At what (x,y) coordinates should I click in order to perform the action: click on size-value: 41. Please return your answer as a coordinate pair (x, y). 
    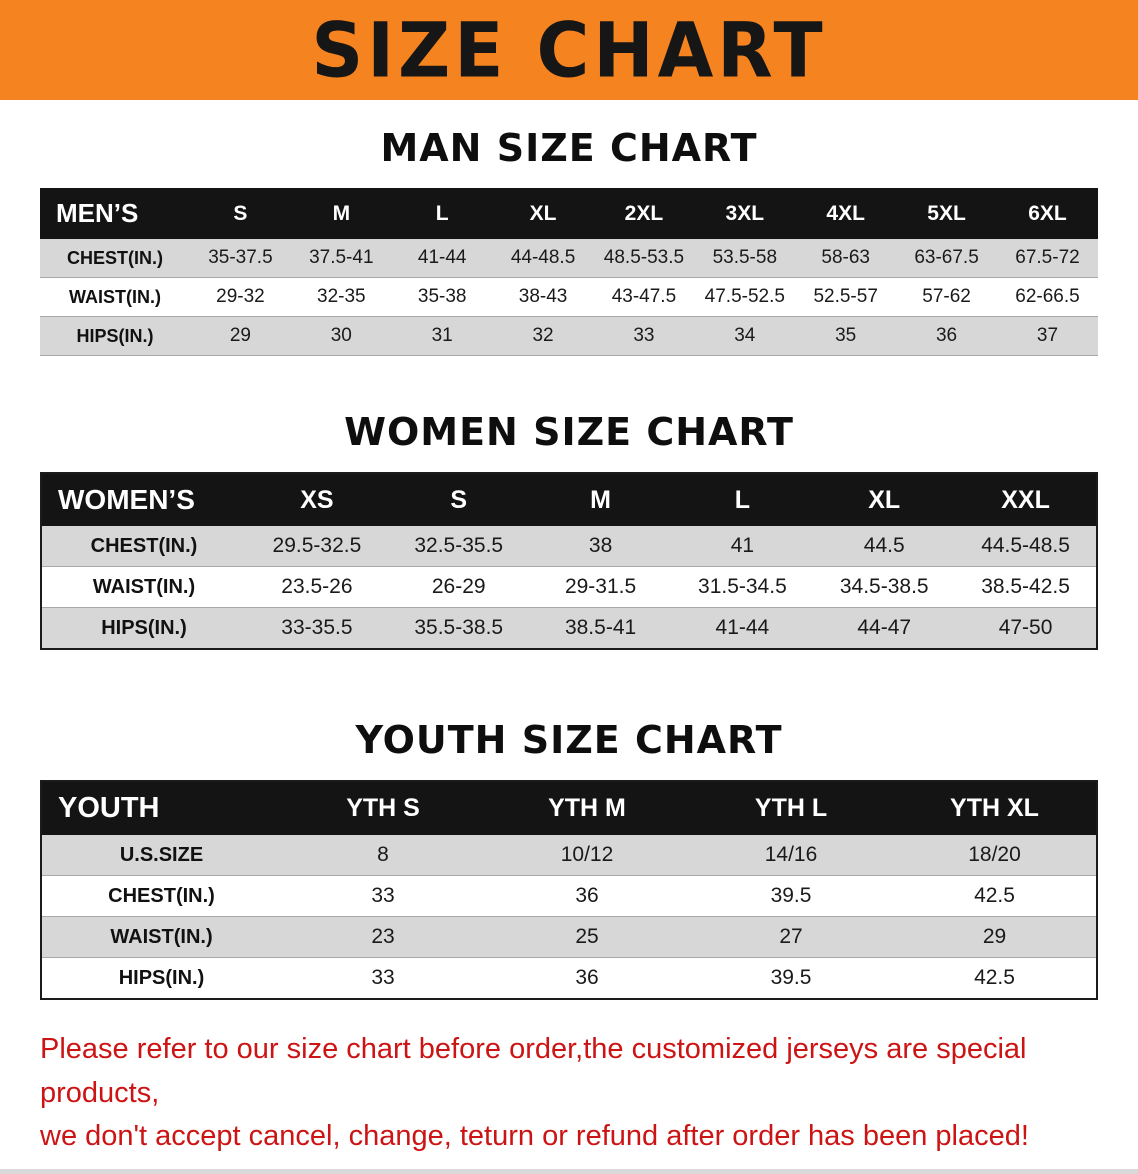
    Looking at the image, I should click on (742, 546).